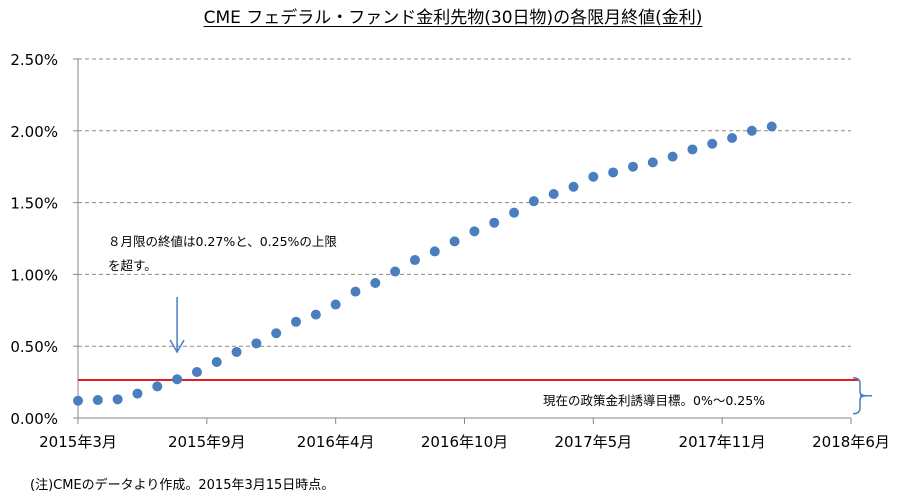 The height and width of the screenshot is (496, 906). Describe the element at coordinates (34, 275) in the screenshot. I see `y-tick-label: 1.00%` at that location.